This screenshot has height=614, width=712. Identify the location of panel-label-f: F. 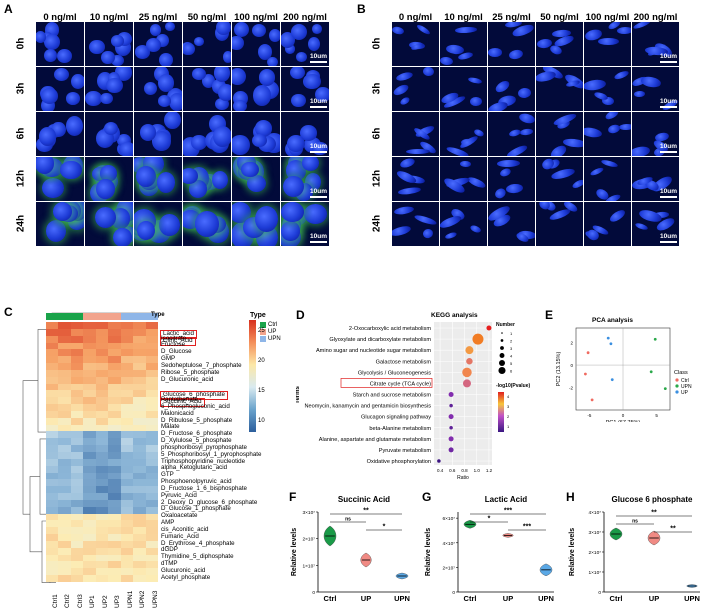
(293, 497).